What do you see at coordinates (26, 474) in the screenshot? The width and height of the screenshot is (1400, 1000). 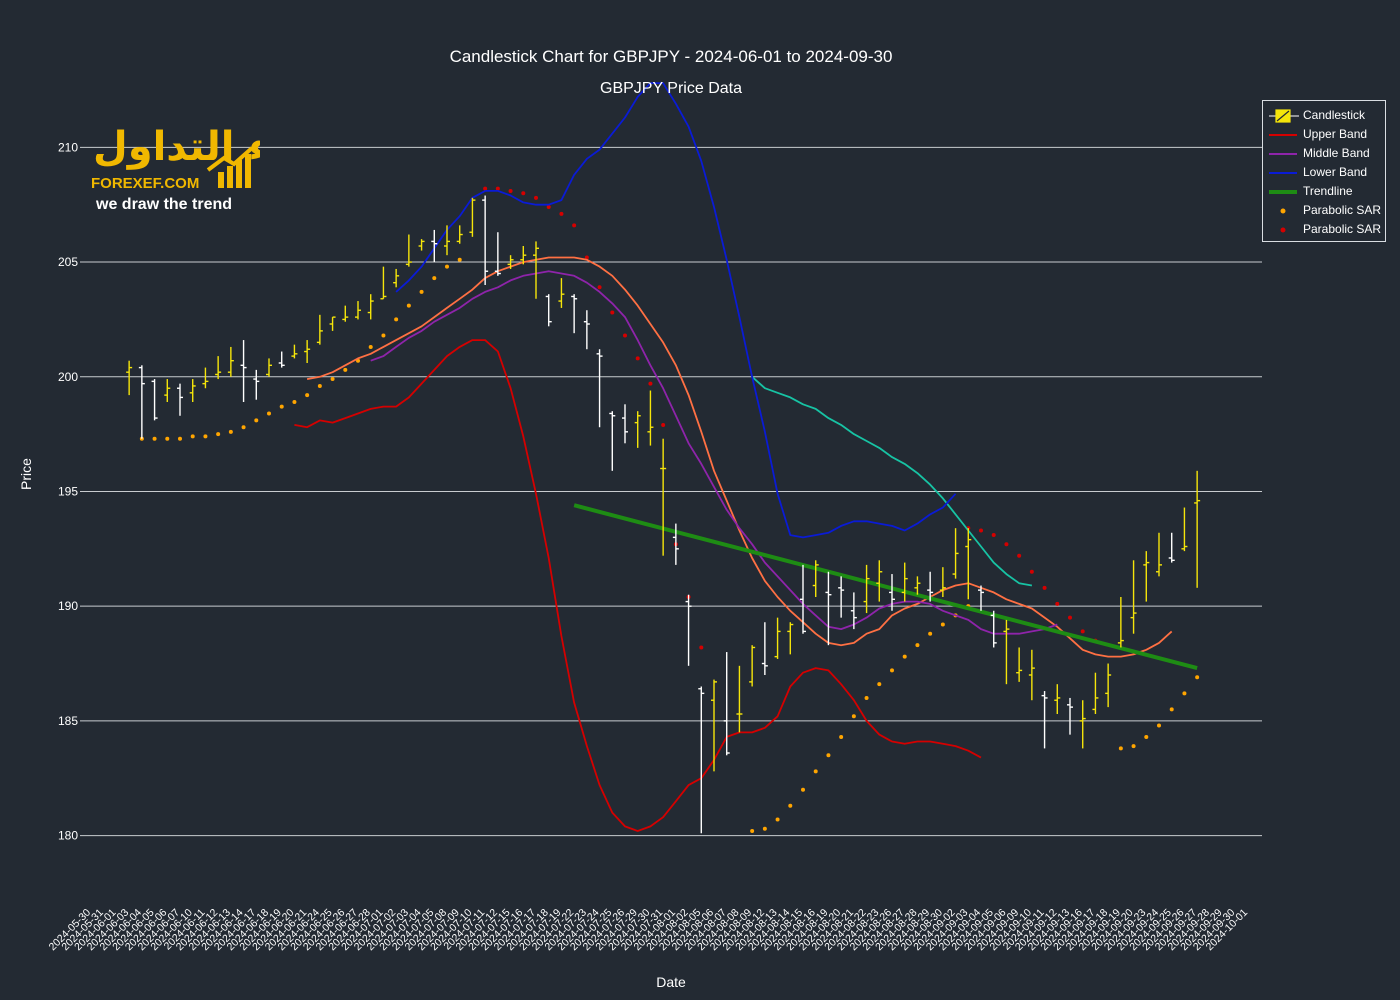 I see `y-axis-label: Price` at bounding box center [26, 474].